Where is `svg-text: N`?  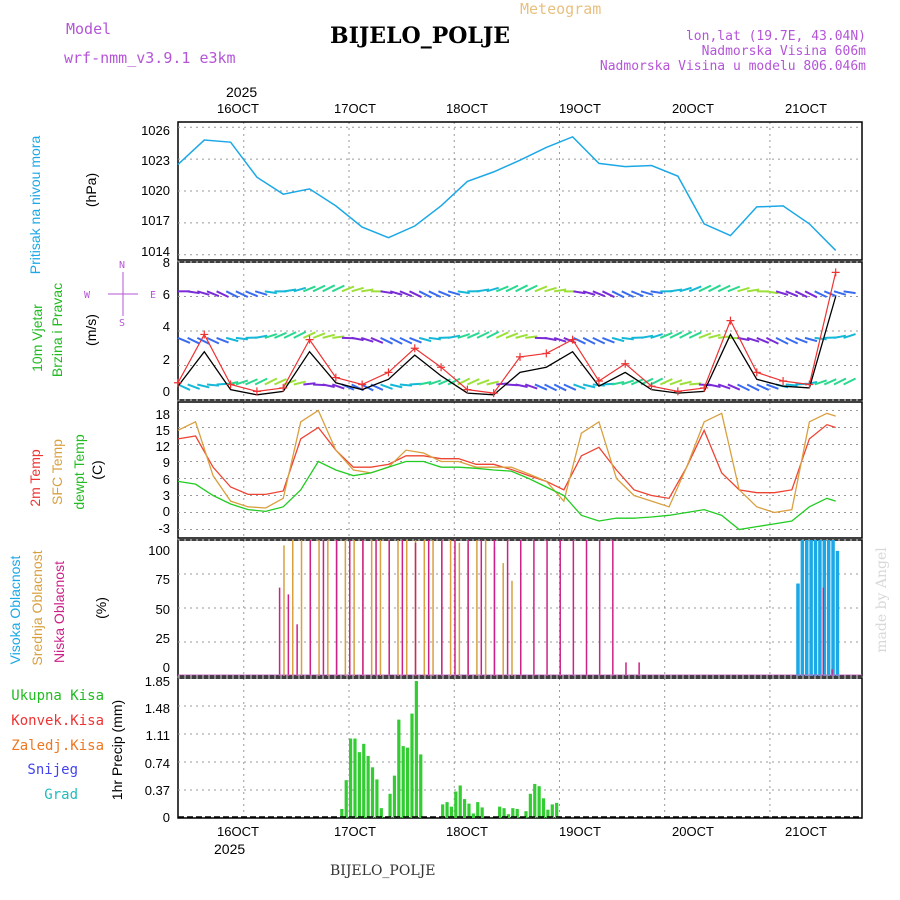 svg-text: N is located at coordinates (122, 265).